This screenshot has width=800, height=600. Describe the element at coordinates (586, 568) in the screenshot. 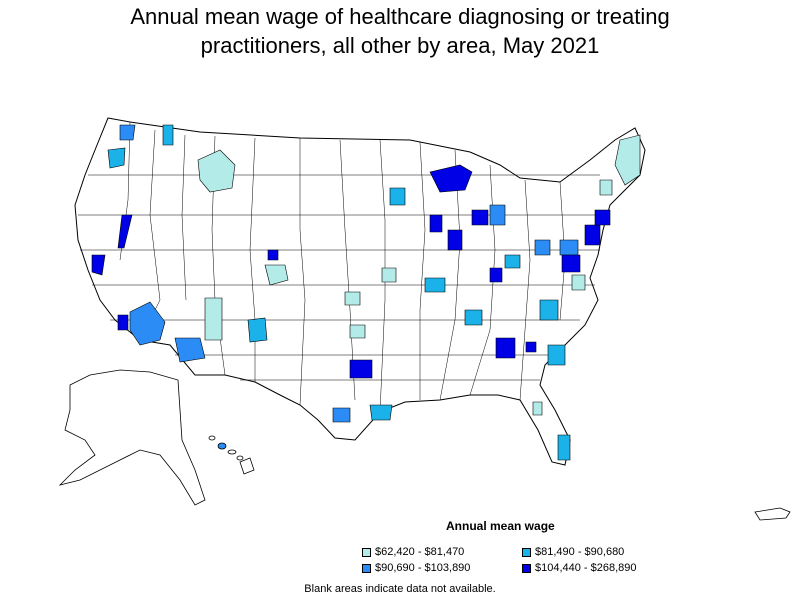

I see `legend-label-4: $104,440 - $268,890` at that location.